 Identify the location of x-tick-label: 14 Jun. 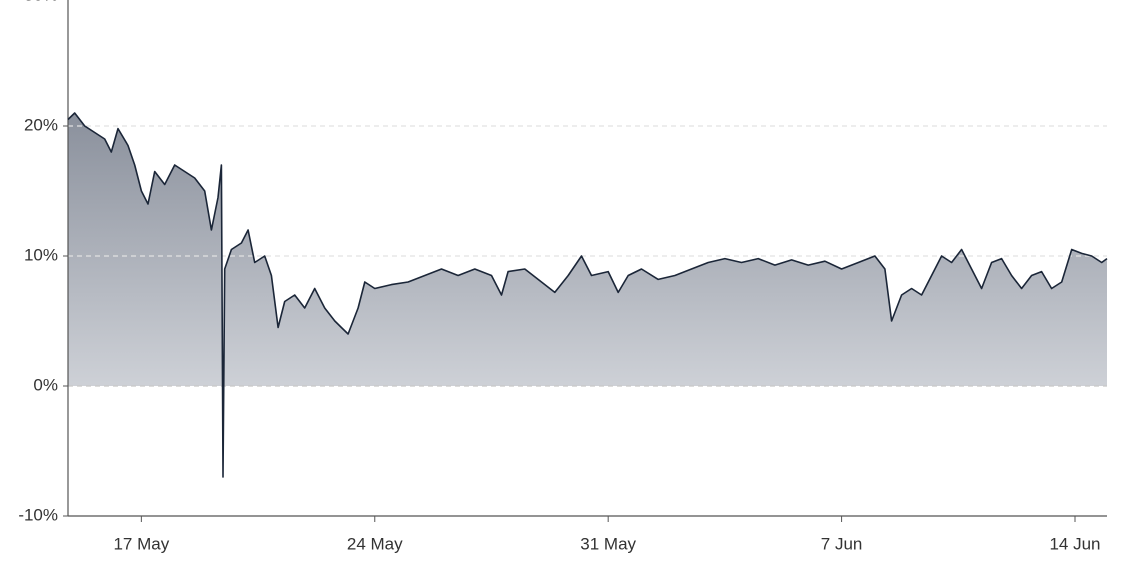
(1074, 543).